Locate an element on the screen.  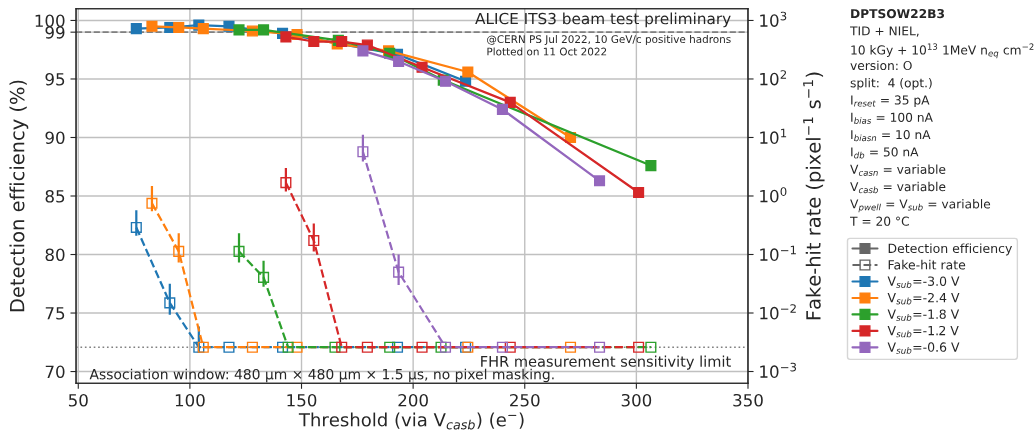
chart-title: ALICE ITS3 beam test preliminary is located at coordinates (603, 20).